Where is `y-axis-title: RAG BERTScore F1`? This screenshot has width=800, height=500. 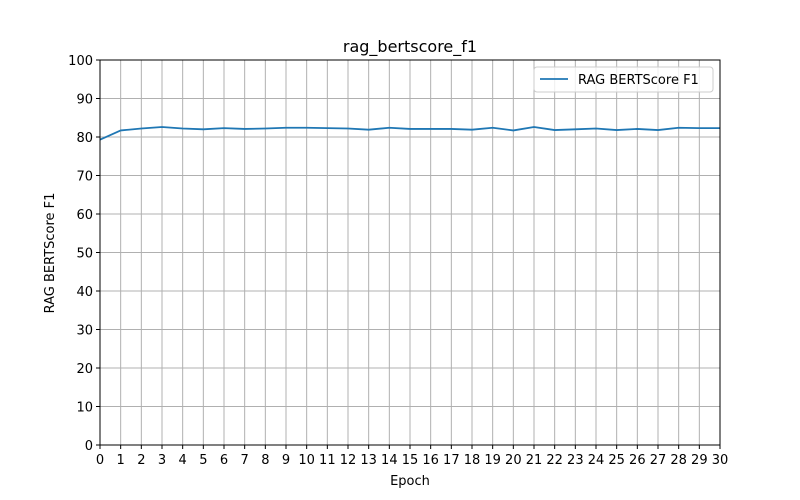 y-axis-title: RAG BERTScore F1 is located at coordinates (50, 253).